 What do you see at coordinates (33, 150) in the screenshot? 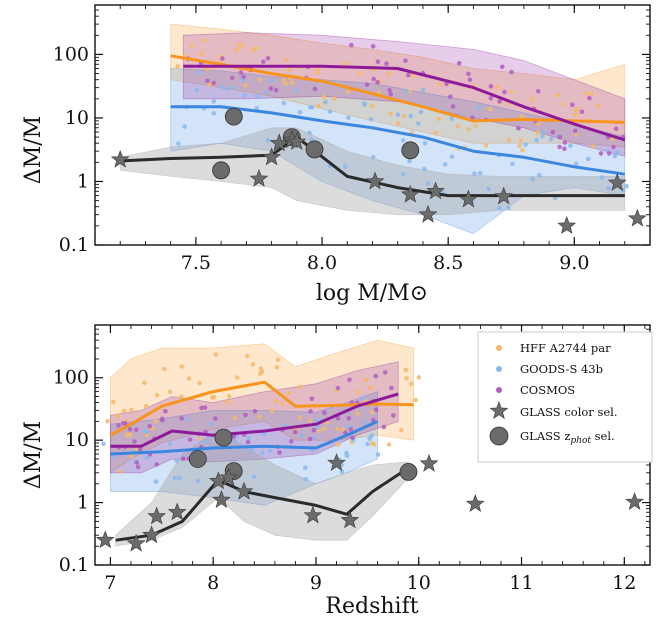
I see `top-ylabel: ΔM/M` at bounding box center [33, 150].